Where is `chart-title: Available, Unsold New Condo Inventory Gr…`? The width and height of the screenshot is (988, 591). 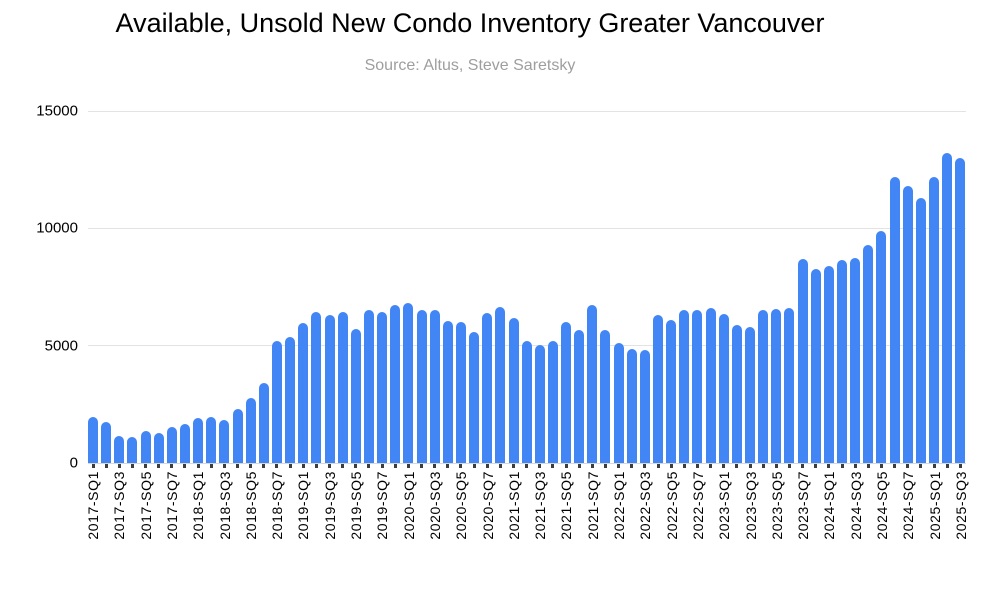
chart-title: Available, Unsold New Condo Inventory Gr… is located at coordinates (470, 23).